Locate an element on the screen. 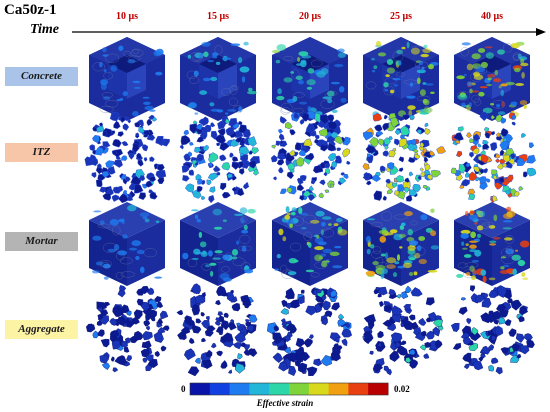 This screenshot has height=412, width=550. row-label-mortar: Mortar is located at coordinates (41, 241).